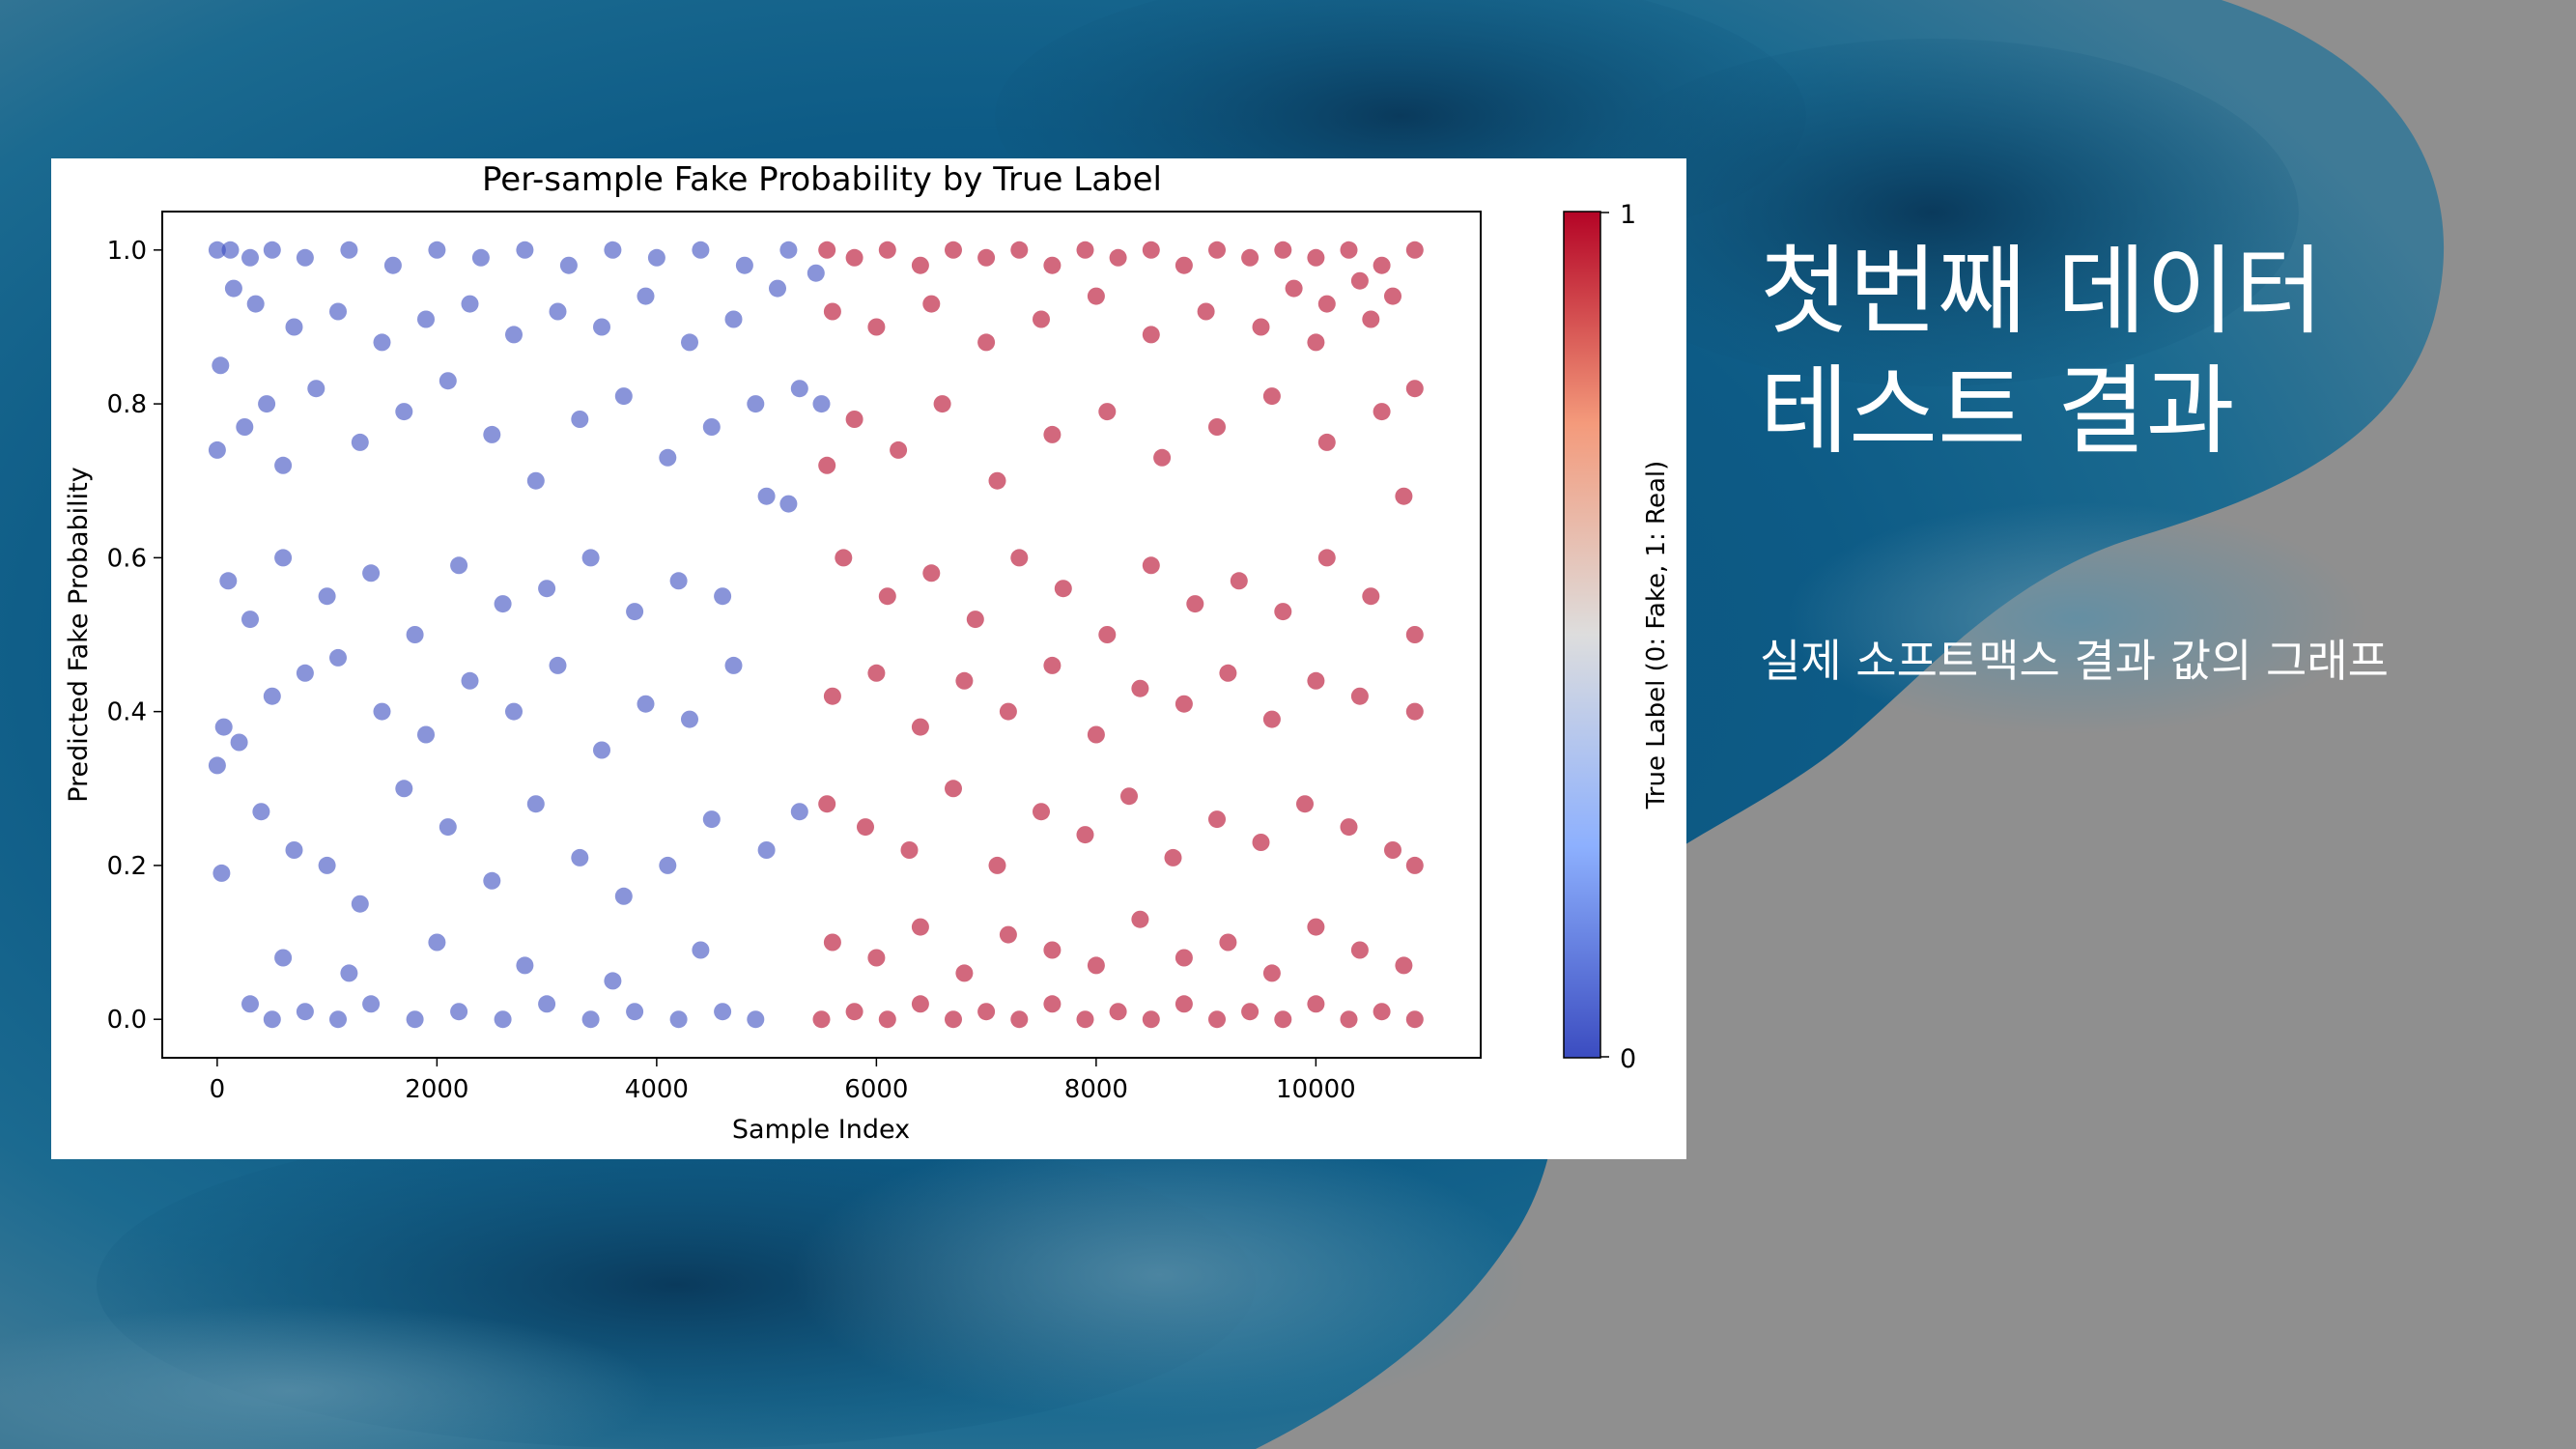 The image size is (2576, 1449). I want to click on x-tick-label: 4000, so click(657, 1089).